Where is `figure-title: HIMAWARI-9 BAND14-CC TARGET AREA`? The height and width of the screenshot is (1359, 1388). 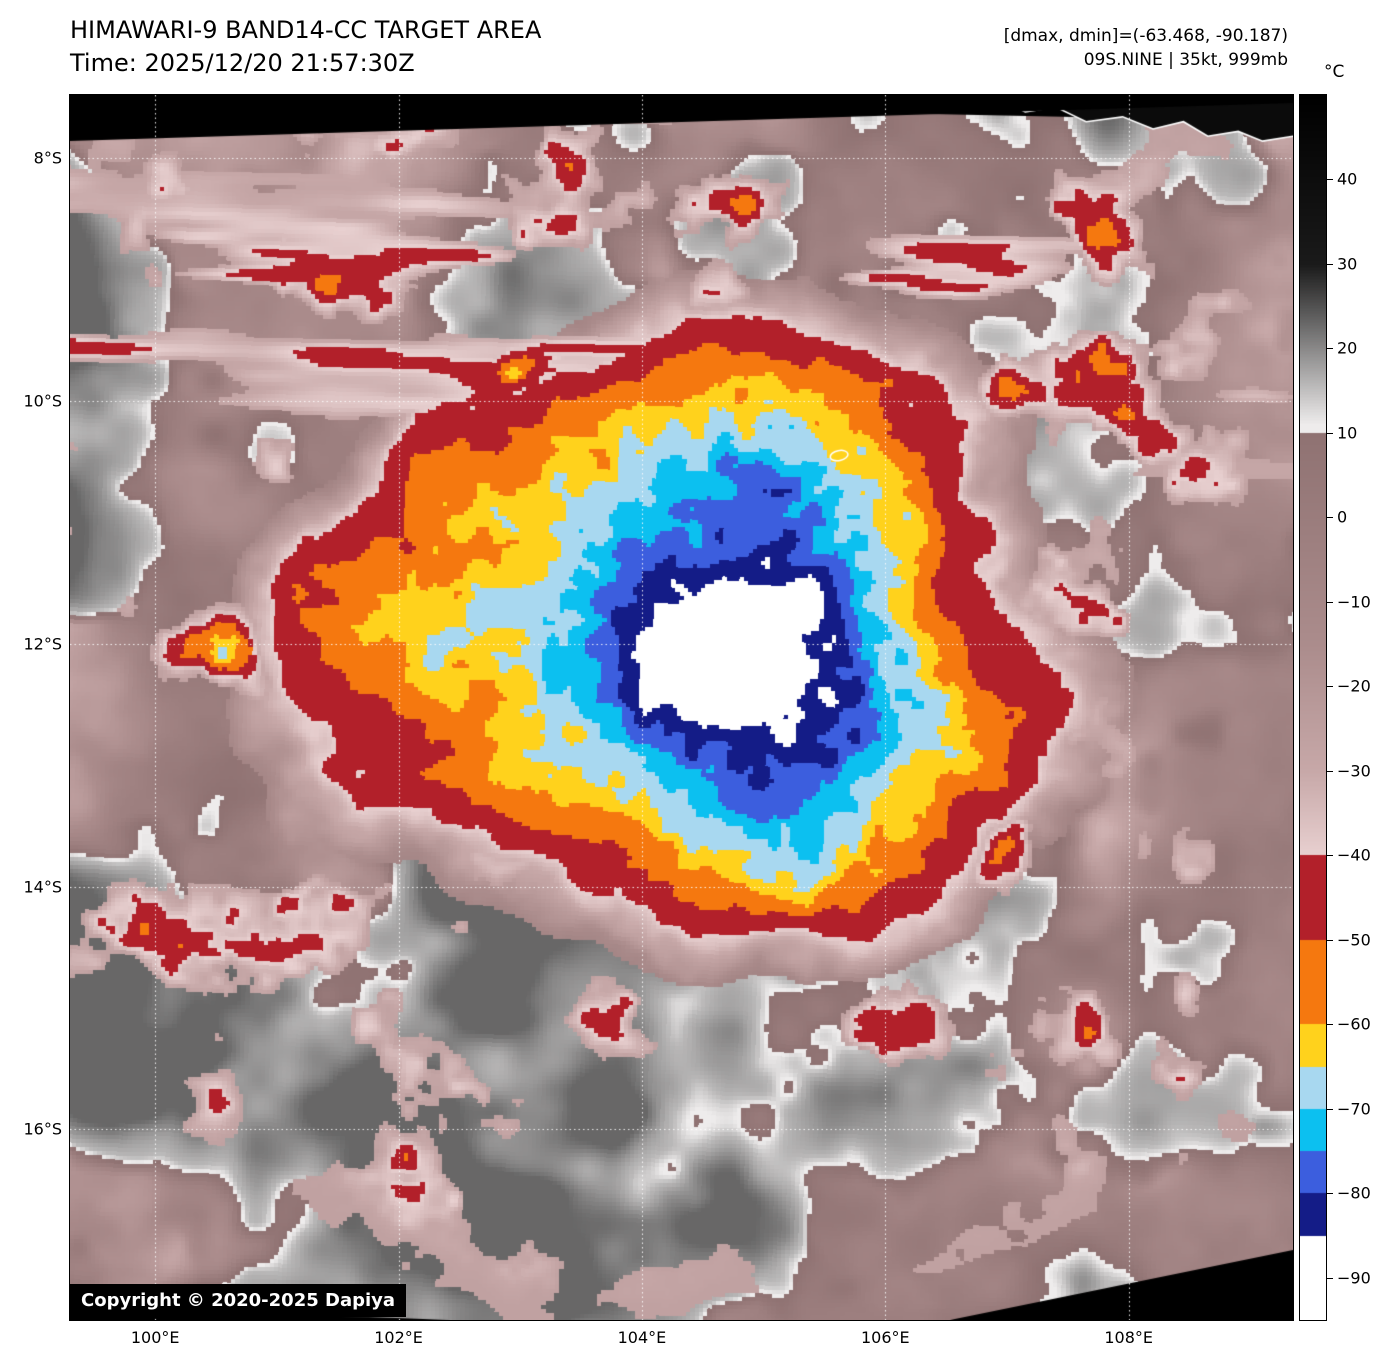 figure-title: HIMAWARI-9 BAND14-CC TARGET AREA is located at coordinates (306, 30).